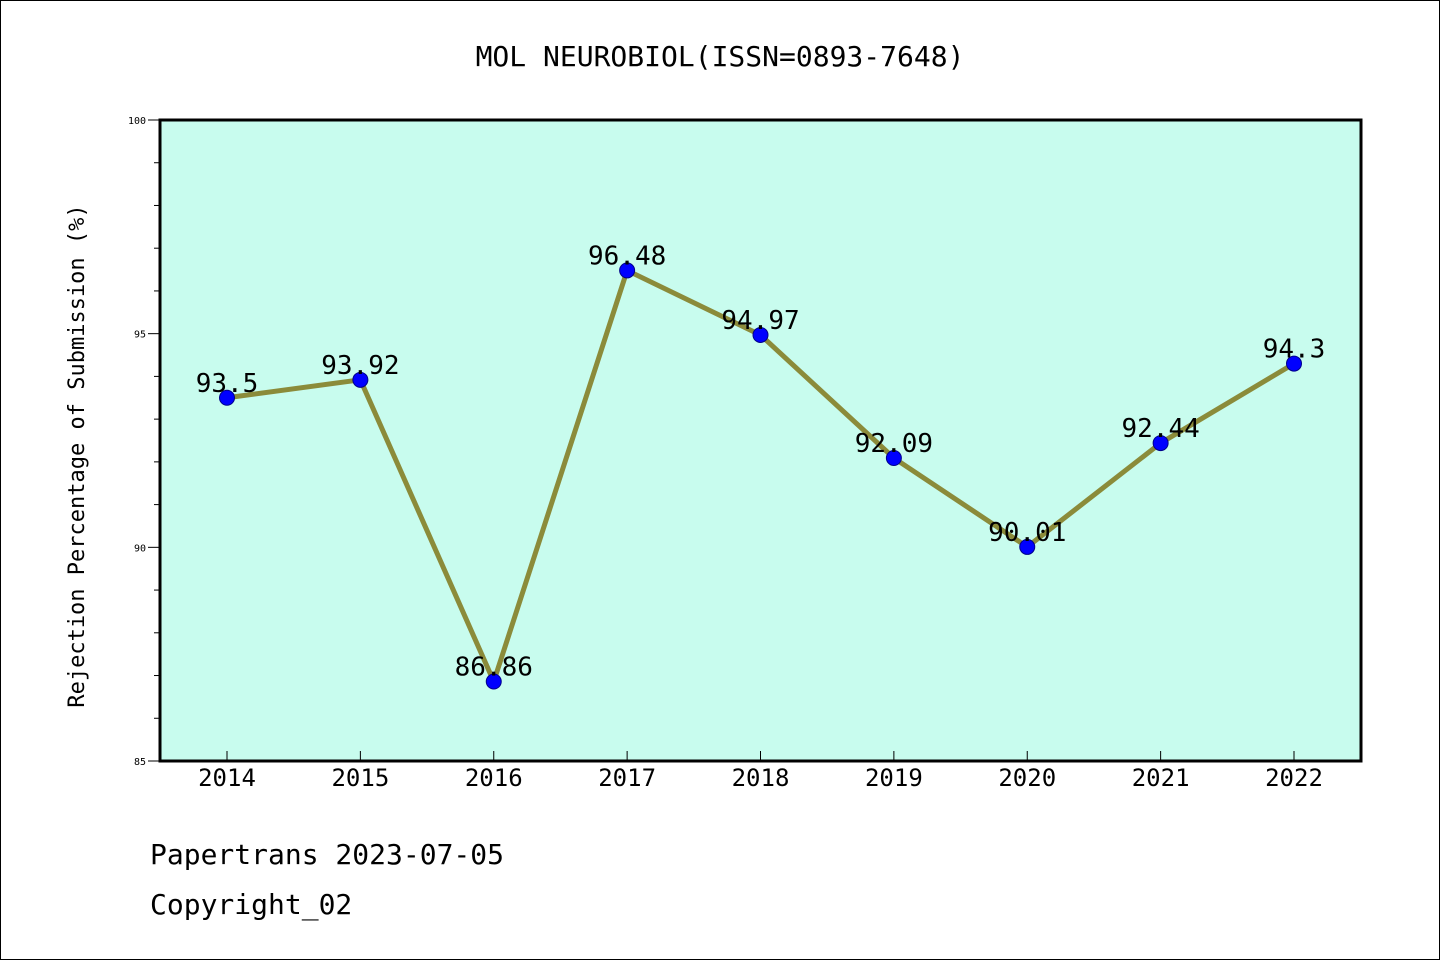 The height and width of the screenshot is (960, 1440). What do you see at coordinates (1294, 350) in the screenshot?
I see `data-label: 94.3` at bounding box center [1294, 350].